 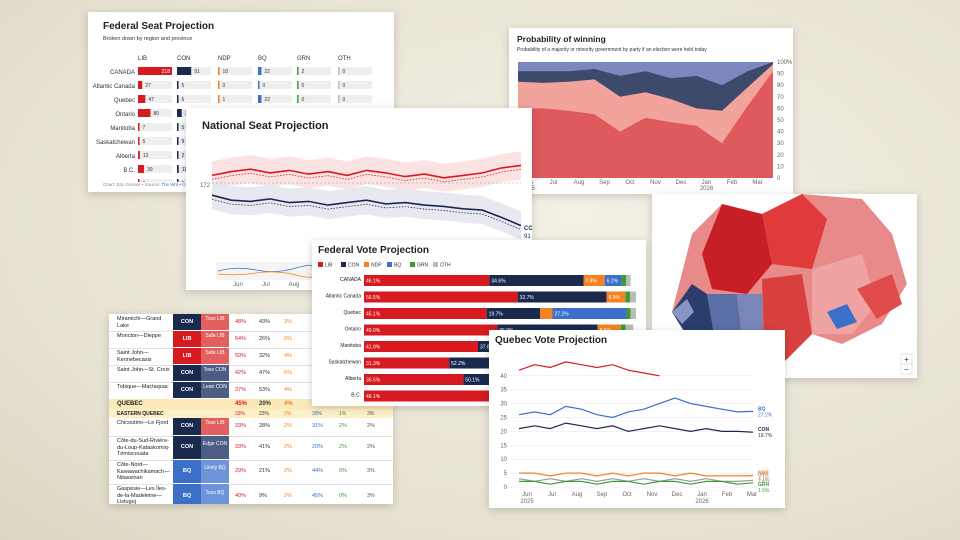 I want to click on riding-row: Saint John—St. Croix CON Toss CON 42% 47% 6%, so click(x=251, y=374).